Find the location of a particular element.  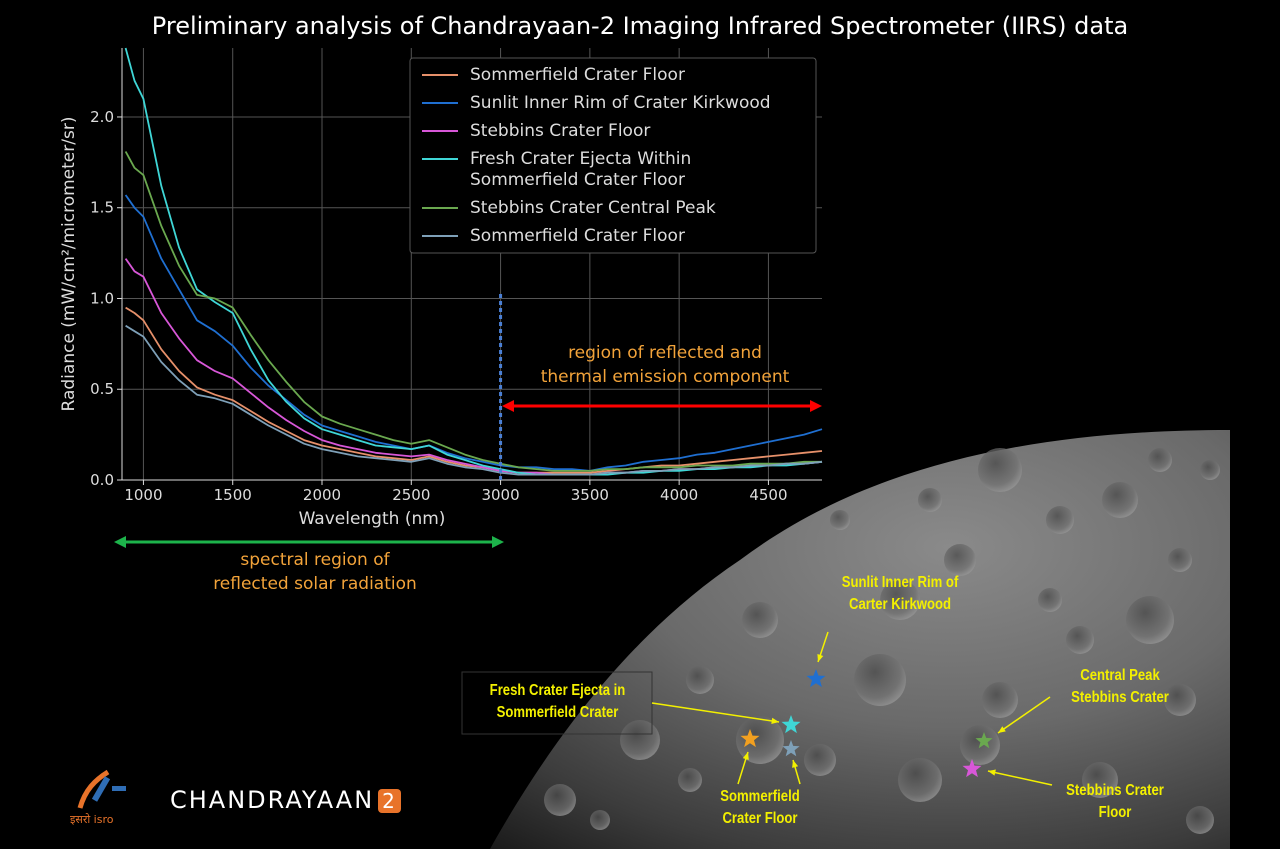

ejecta-line1: Fresh Crater Ejecta in is located at coordinates (557, 690).